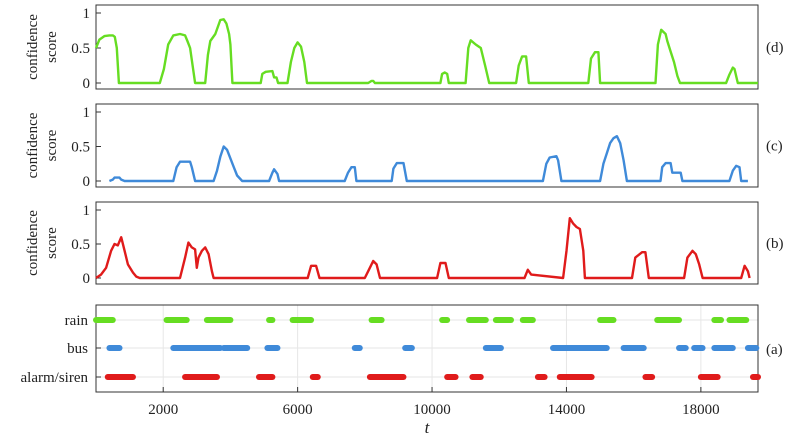  What do you see at coordinates (432, 410) in the screenshot?
I see `x-tick-label: 10000` at bounding box center [432, 410].